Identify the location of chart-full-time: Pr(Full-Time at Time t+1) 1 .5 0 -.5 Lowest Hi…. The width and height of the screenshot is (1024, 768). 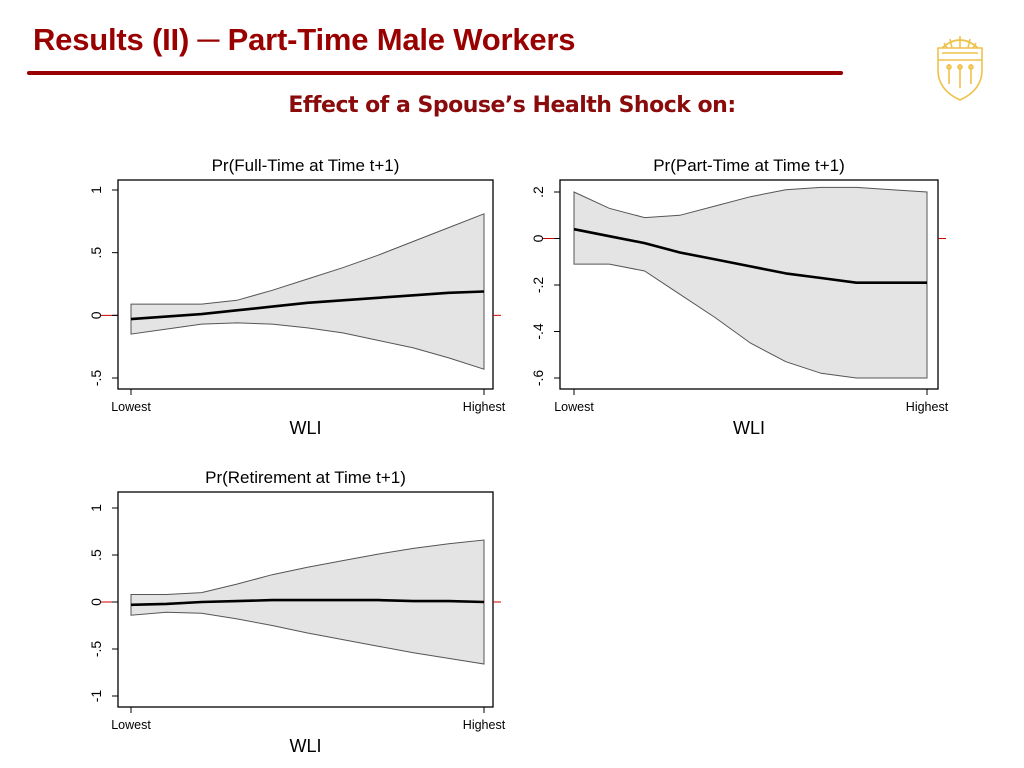
(297, 297).